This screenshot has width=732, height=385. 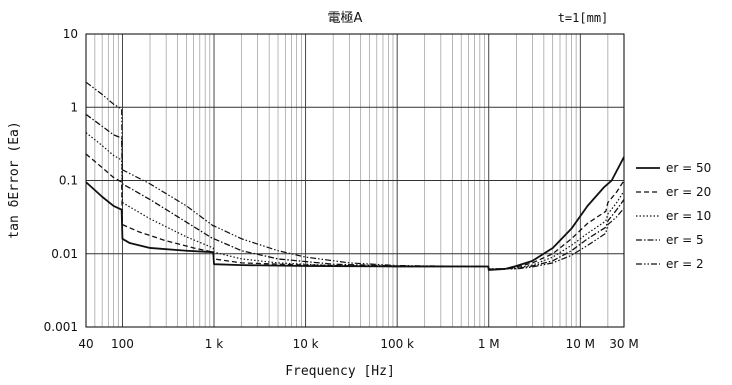 I want to click on x-tick-label: 1 k, so click(x=214, y=344).